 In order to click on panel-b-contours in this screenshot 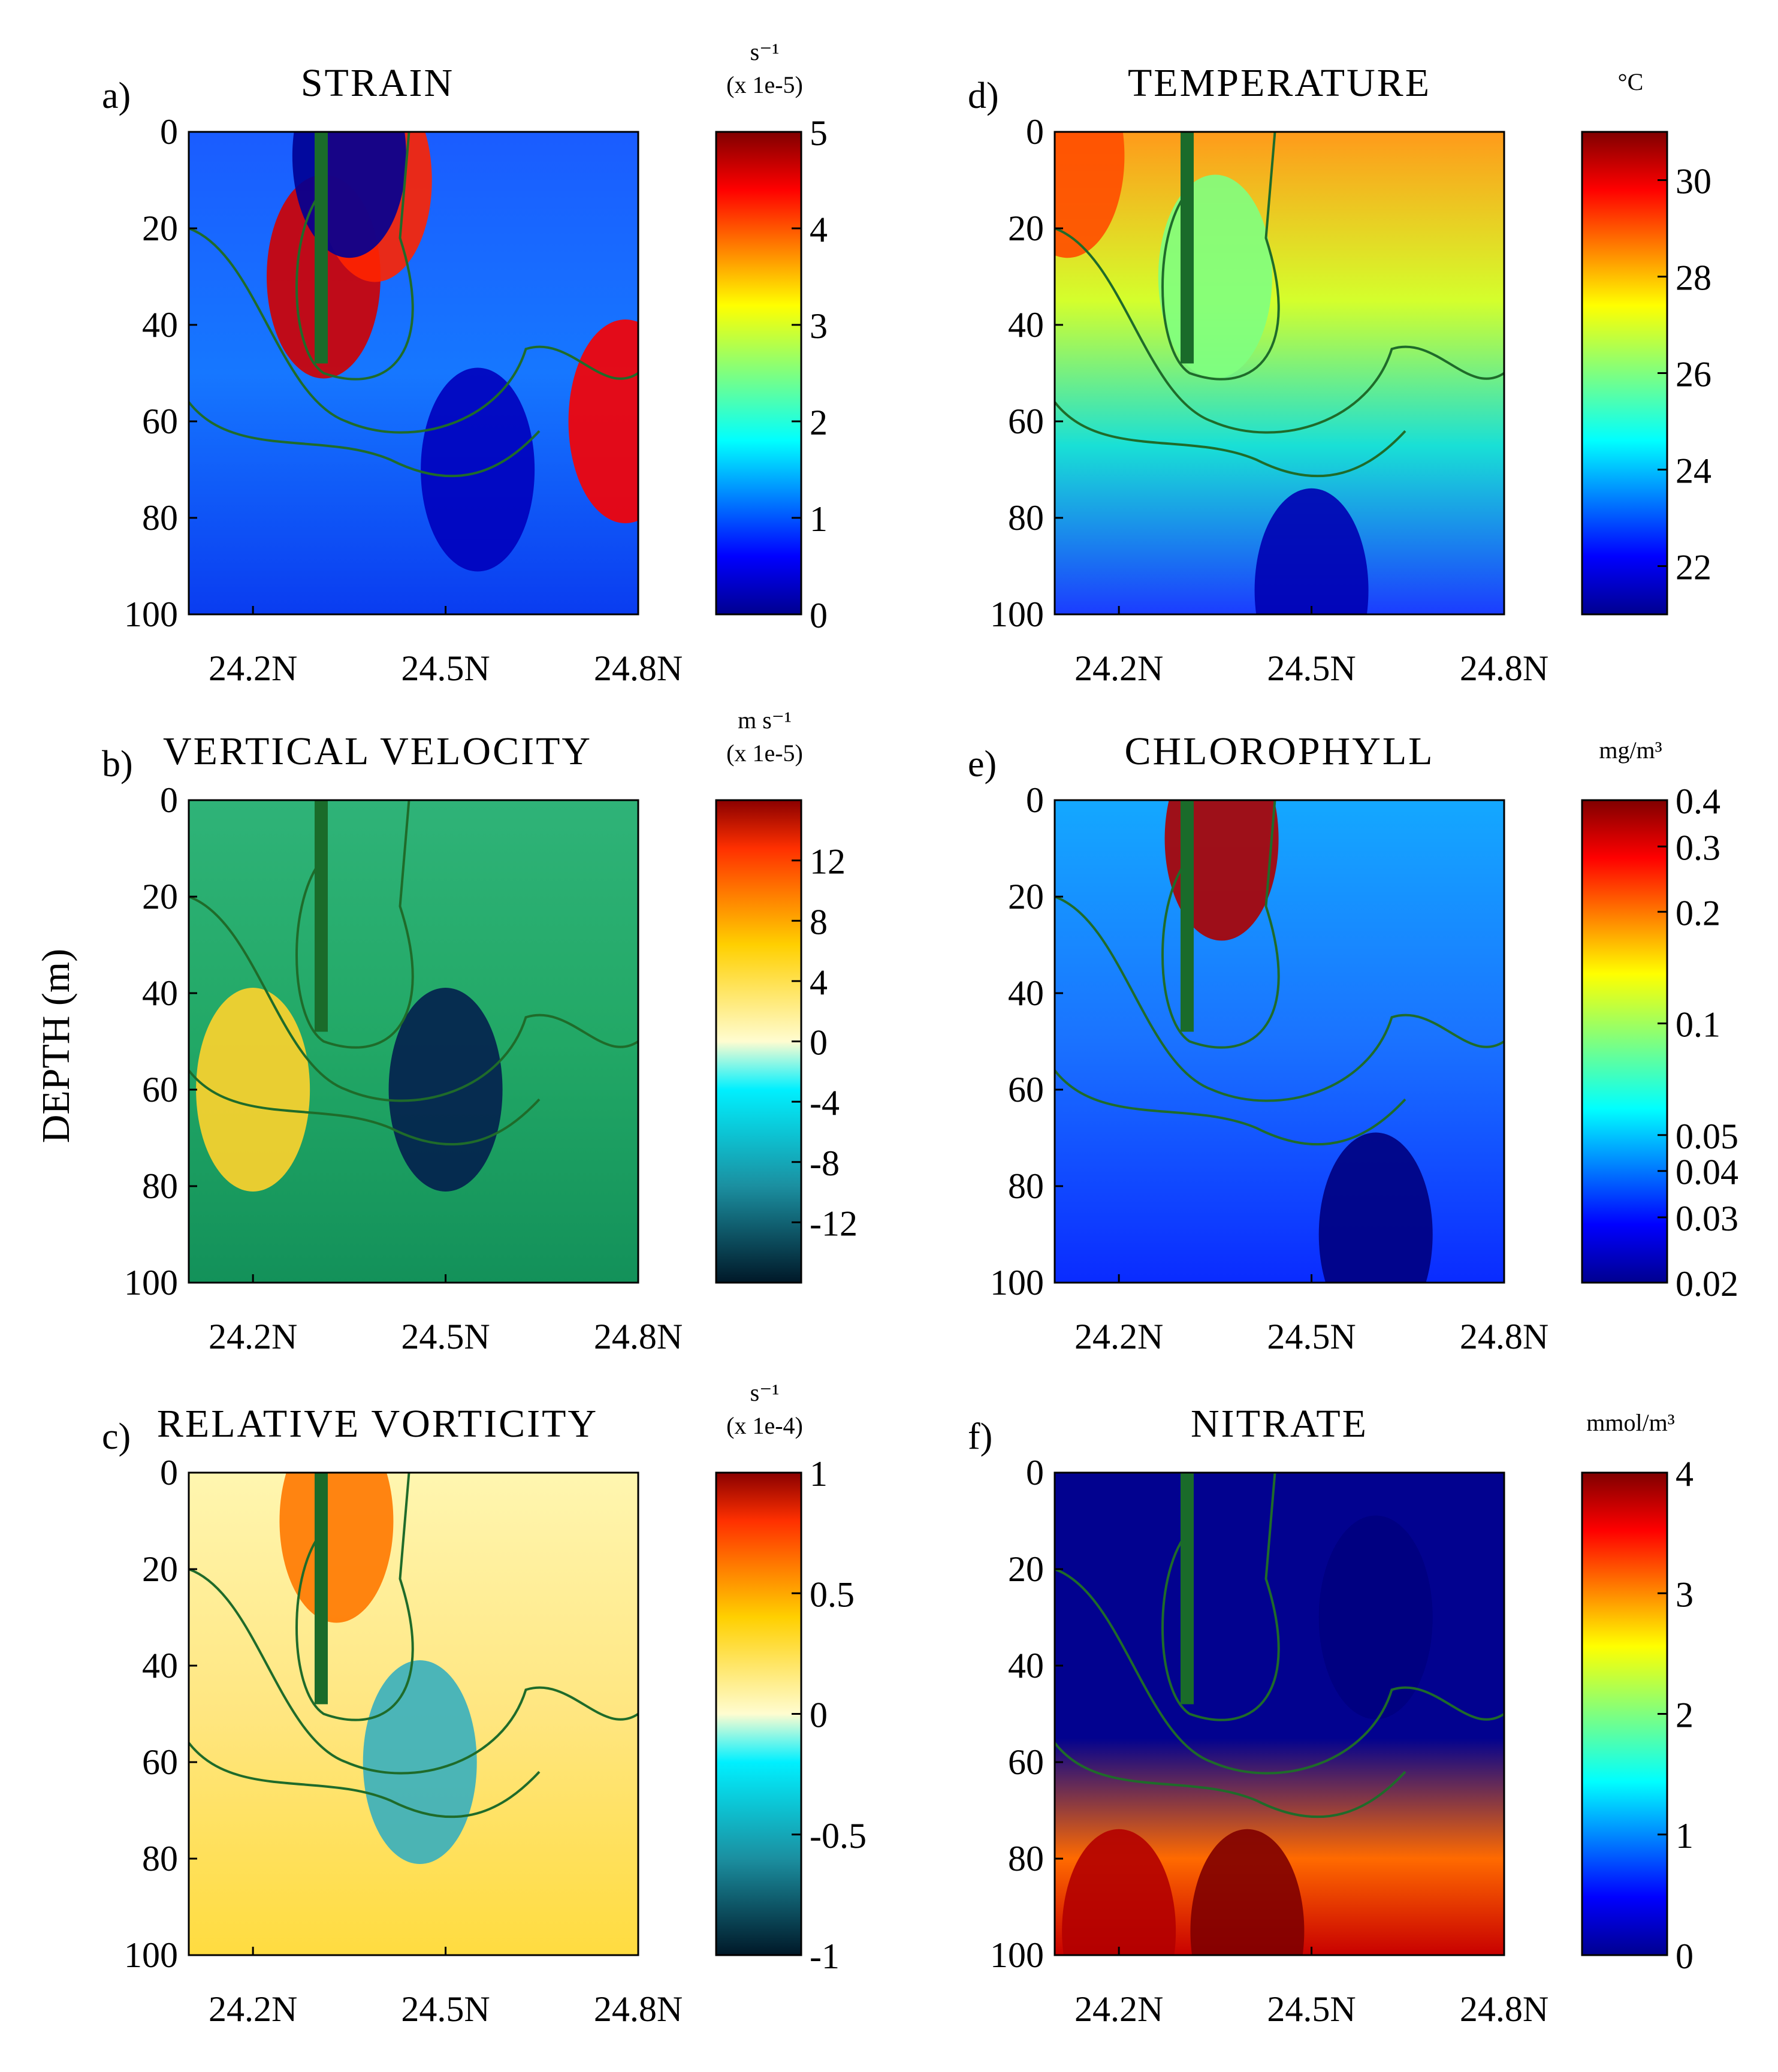, I will do `click(414, 973)`.